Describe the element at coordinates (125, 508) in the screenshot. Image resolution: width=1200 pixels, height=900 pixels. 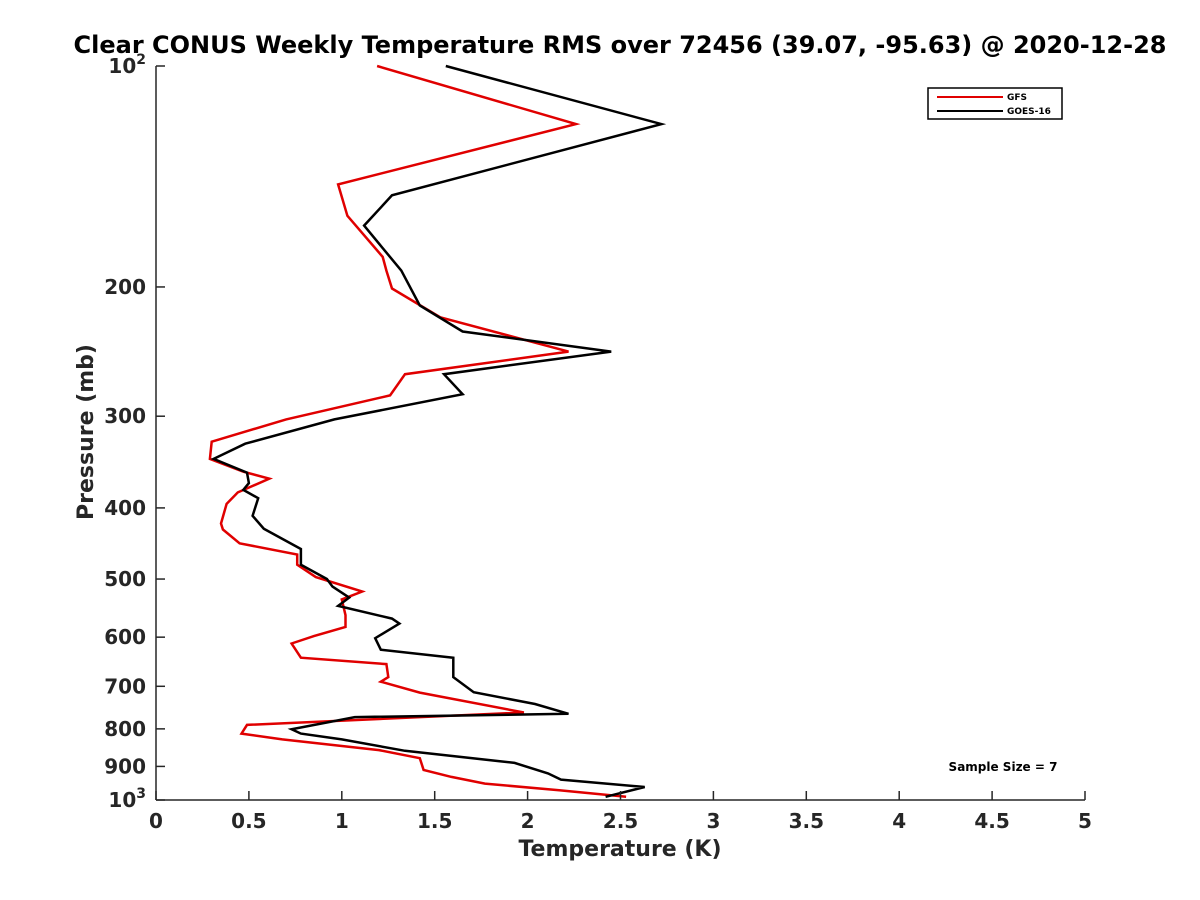
I see `y-tick-label: 400` at that location.